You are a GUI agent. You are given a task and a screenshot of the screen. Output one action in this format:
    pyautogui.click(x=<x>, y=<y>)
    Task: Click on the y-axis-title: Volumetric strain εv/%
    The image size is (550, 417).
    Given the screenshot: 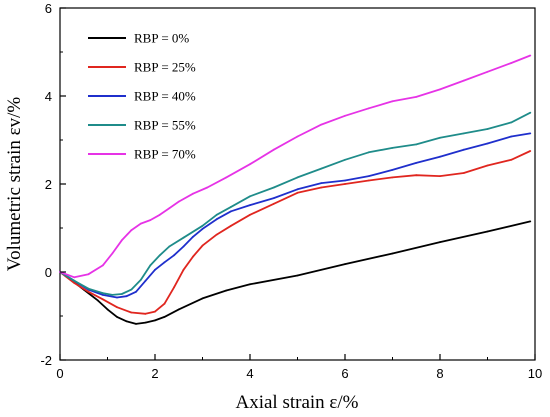 What is the action you would take?
    pyautogui.click(x=14, y=184)
    